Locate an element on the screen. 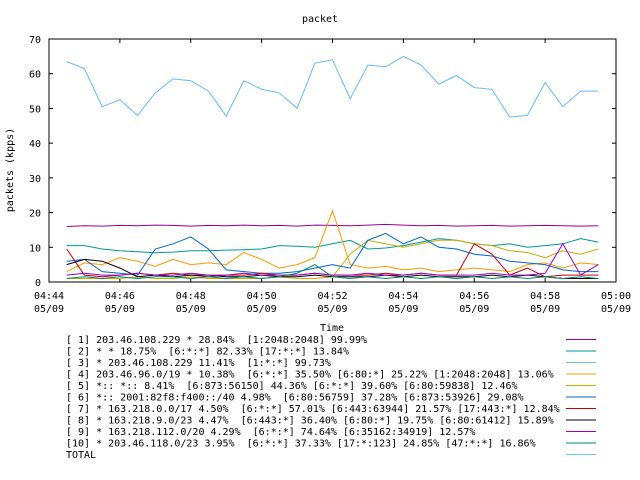 This screenshot has height=480, width=640. x-axis-label: Time is located at coordinates (332, 328).